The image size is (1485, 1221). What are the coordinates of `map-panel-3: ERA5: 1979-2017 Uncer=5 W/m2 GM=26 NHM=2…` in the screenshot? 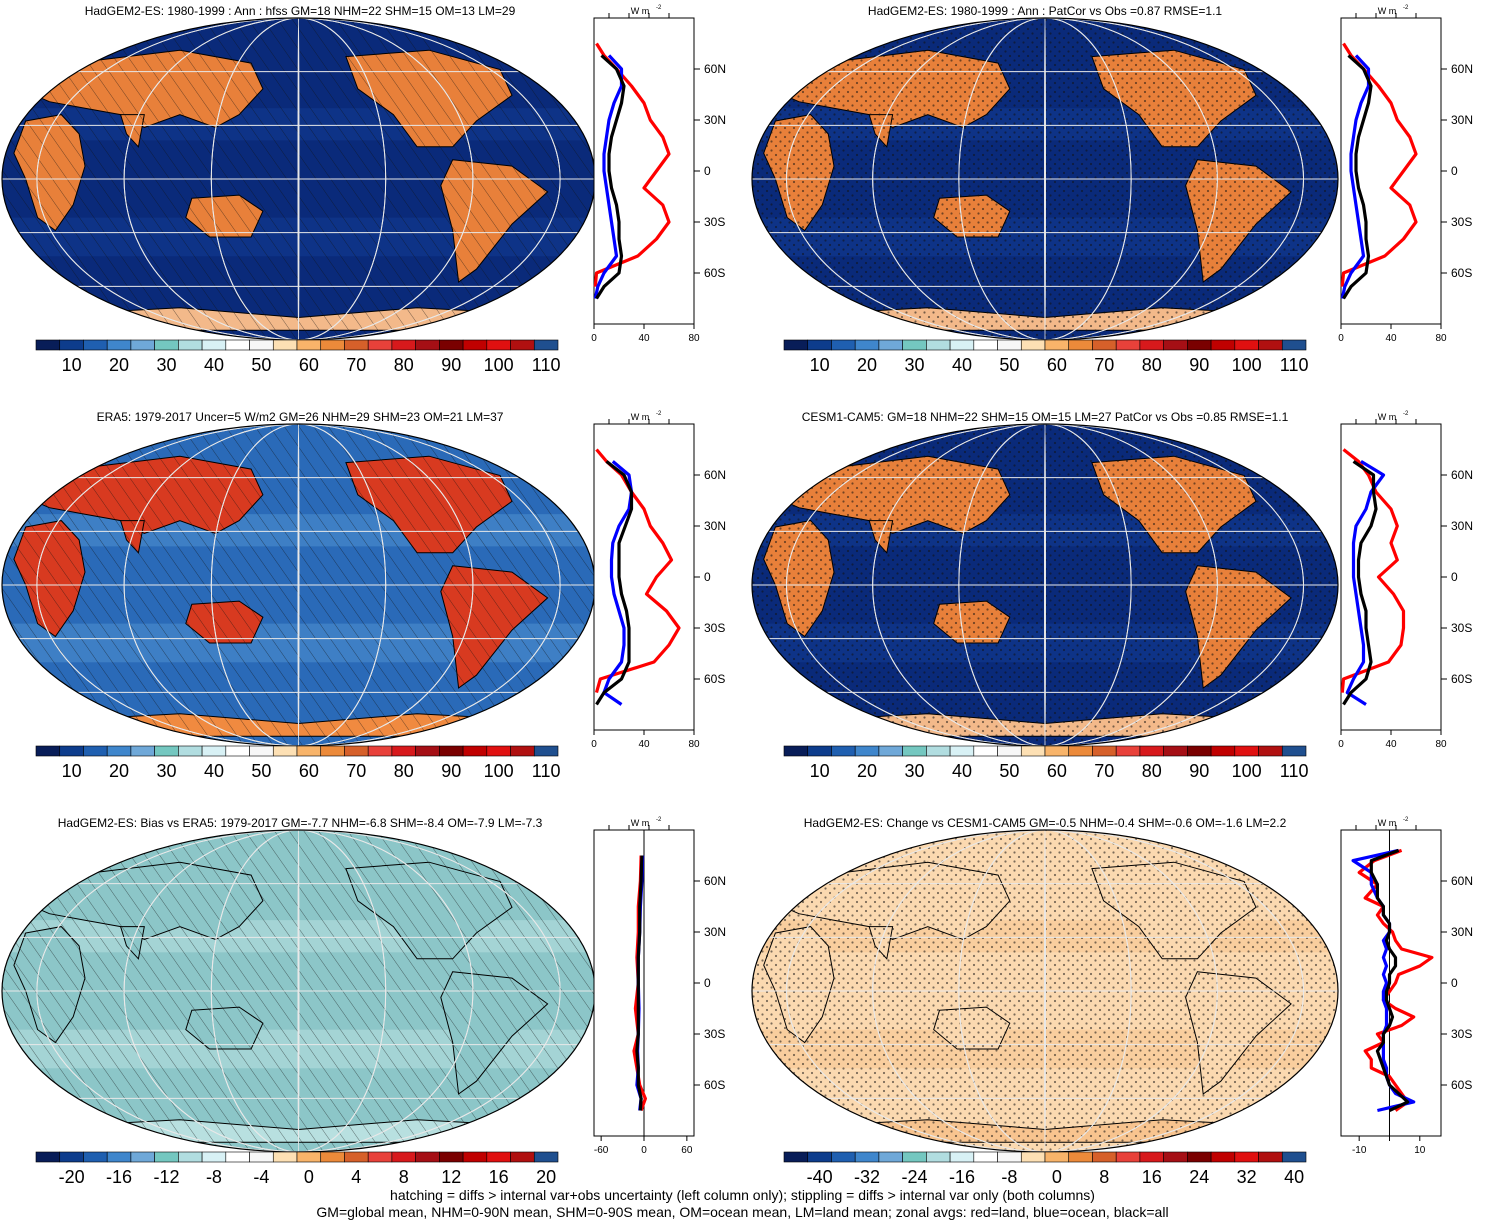 It's located at (298, 578).